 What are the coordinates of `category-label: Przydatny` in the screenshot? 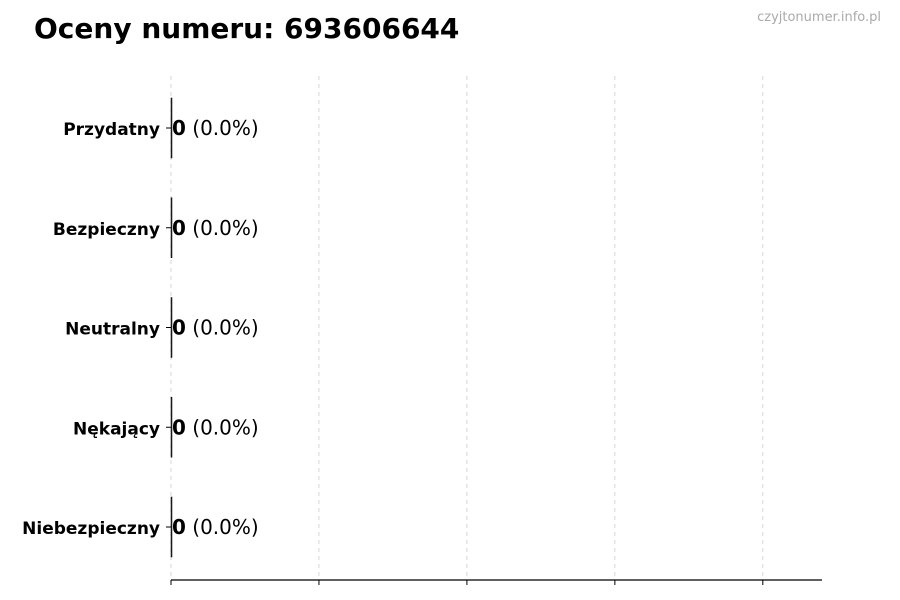 It's located at (111, 130).